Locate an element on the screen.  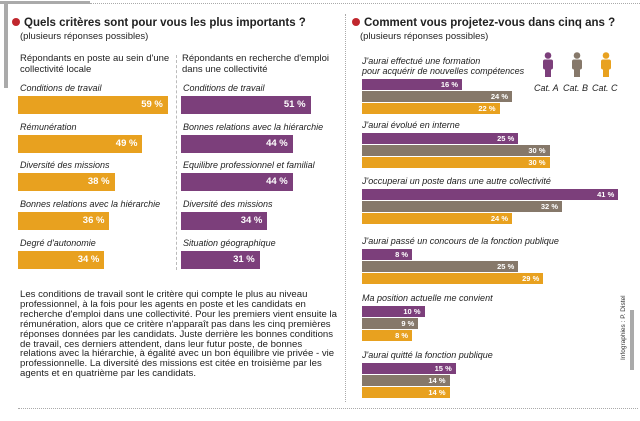
bar-label: Degré d'autonomie is located at coordinates (58, 242).